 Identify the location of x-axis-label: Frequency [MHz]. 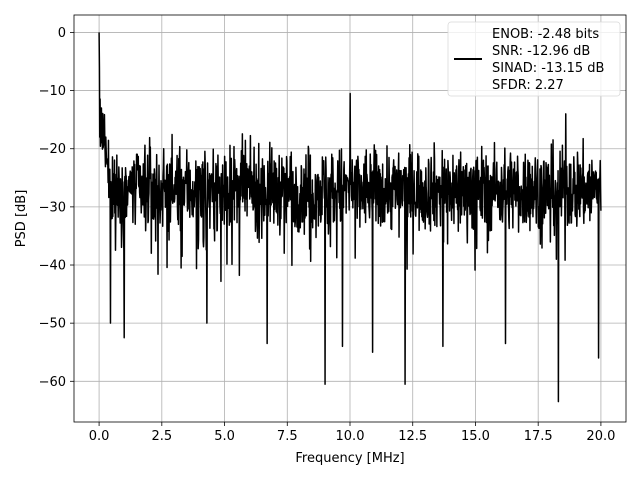
(349, 458).